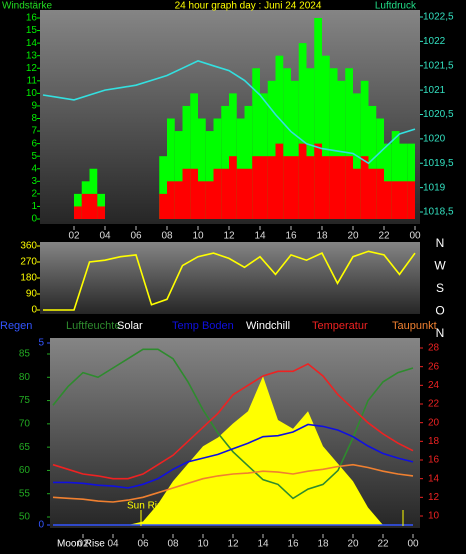  I want to click on legend-label: Temp Boden, so click(203, 326).